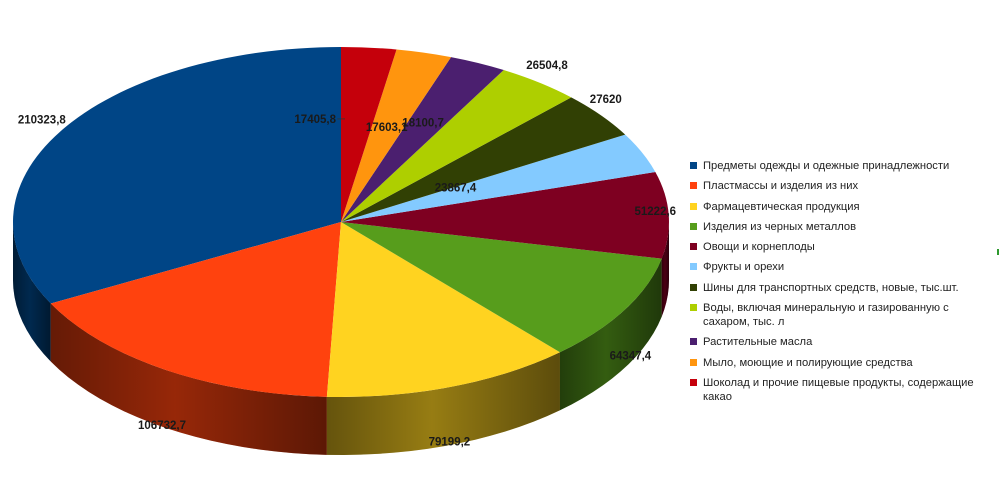 The width and height of the screenshot is (1000, 498). I want to click on data-label-0: 210323,8, so click(42, 120).